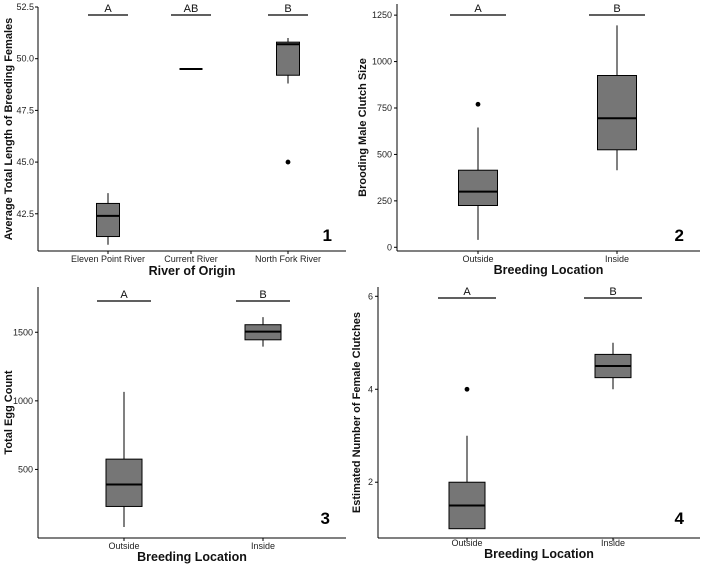 The height and width of the screenshot is (565, 702). What do you see at coordinates (9, 412) in the screenshot?
I see `y-axis-title: Total Egg Count` at bounding box center [9, 412].